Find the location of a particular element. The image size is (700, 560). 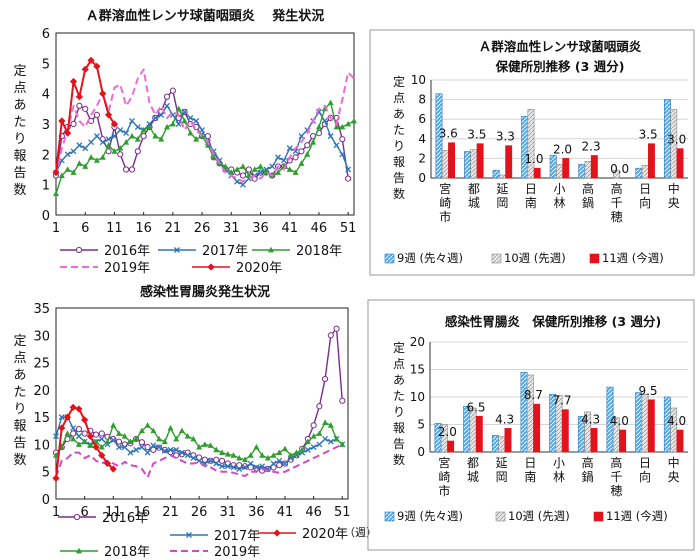

chart-strep-health-center-ylabel-char: 点 is located at coordinates (399, 98).